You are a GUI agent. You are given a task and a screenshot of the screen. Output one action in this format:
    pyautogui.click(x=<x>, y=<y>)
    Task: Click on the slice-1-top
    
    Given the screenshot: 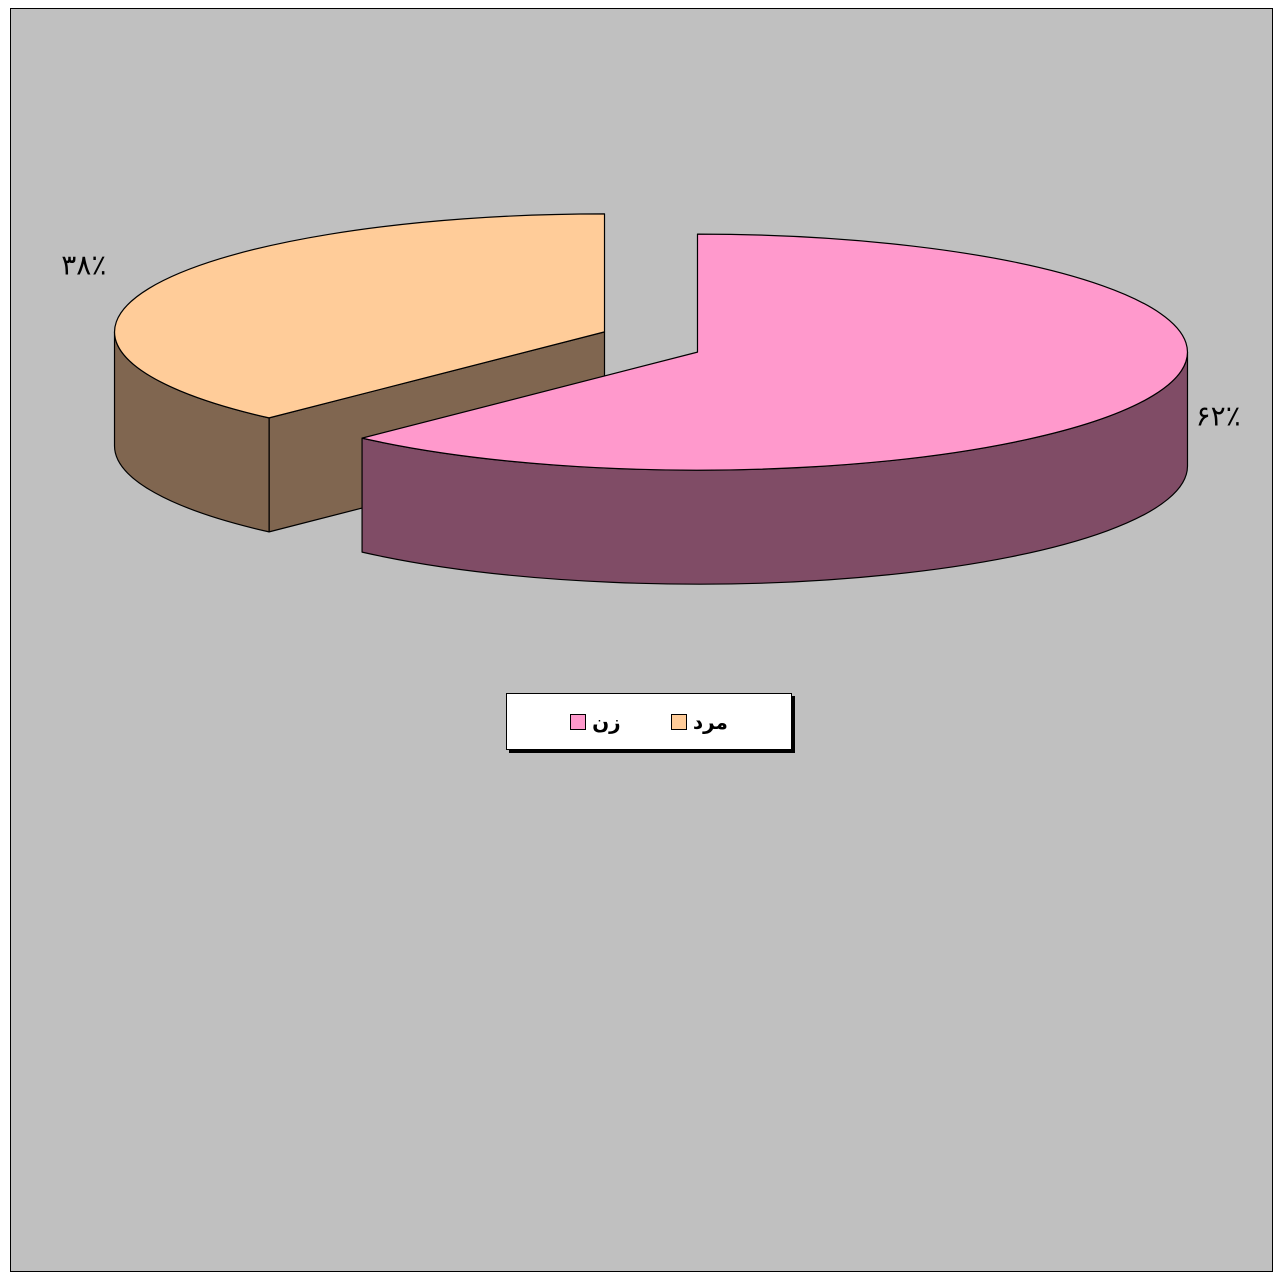 What is the action you would take?
    pyautogui.click(x=775, y=352)
    